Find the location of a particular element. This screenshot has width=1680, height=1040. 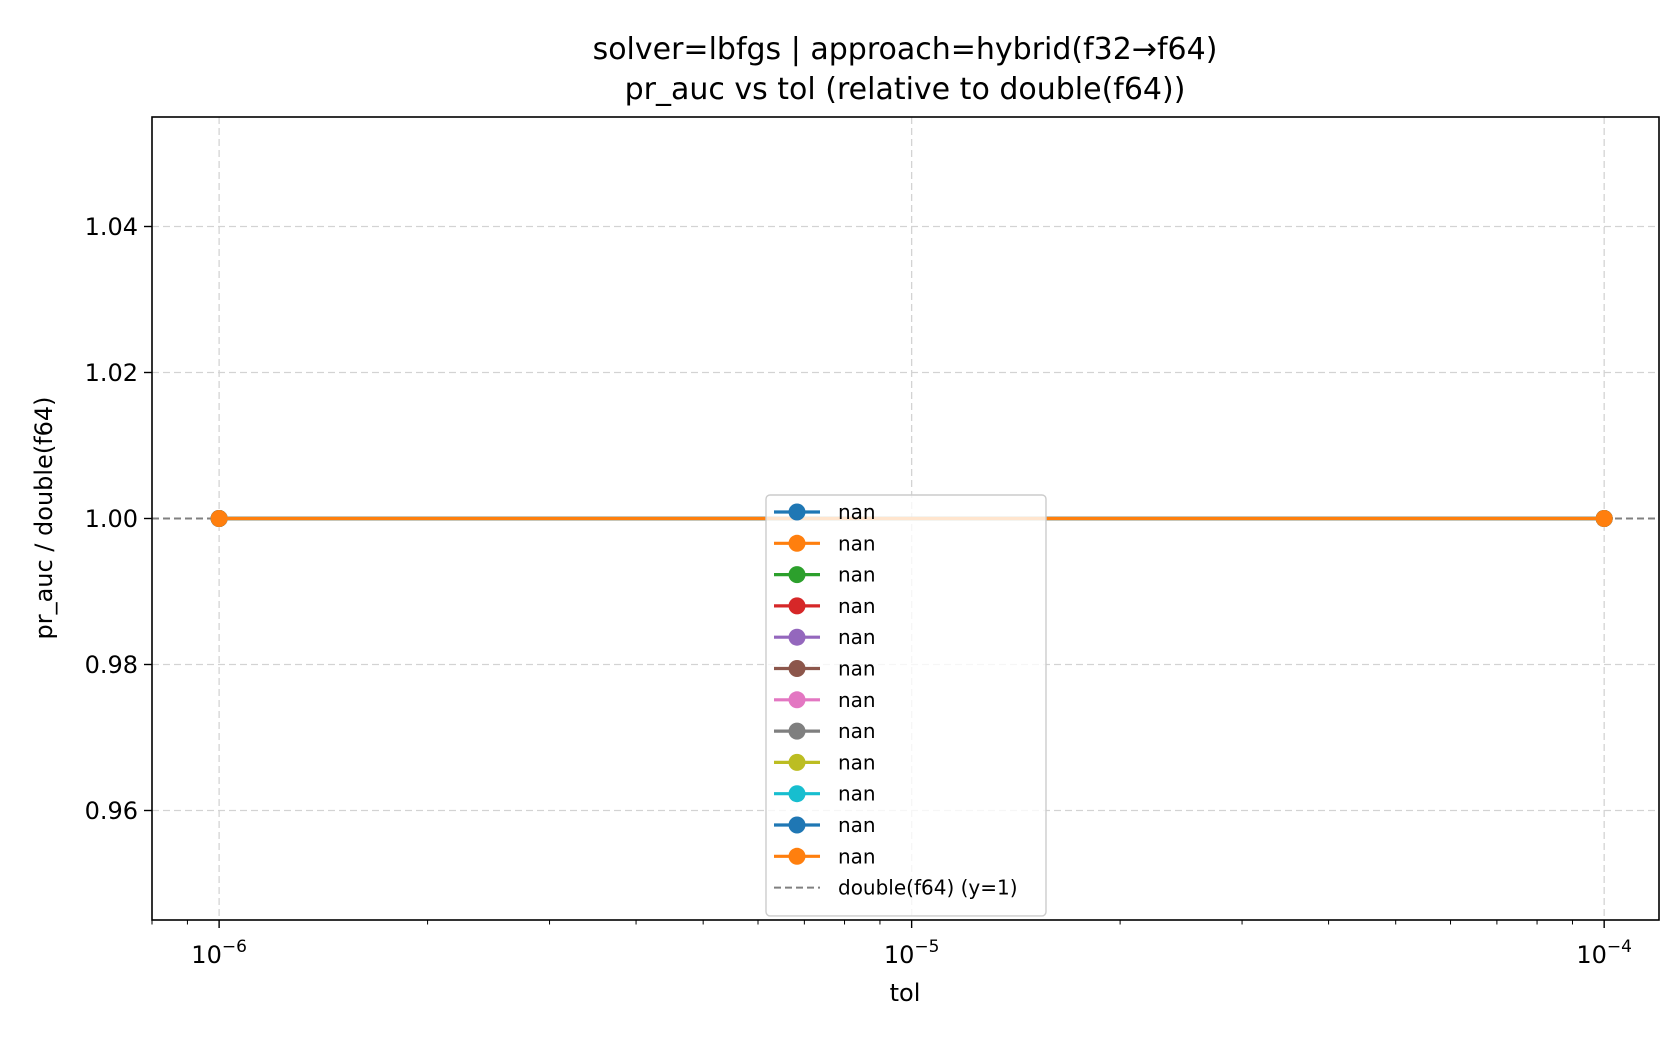

y-tick-label: 0.98 is located at coordinates (111, 665).